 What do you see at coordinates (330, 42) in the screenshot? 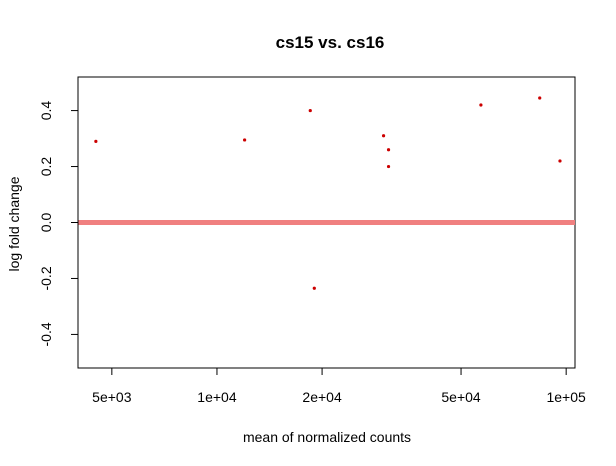
I see `chart-title: cs15 vs. cs16` at bounding box center [330, 42].